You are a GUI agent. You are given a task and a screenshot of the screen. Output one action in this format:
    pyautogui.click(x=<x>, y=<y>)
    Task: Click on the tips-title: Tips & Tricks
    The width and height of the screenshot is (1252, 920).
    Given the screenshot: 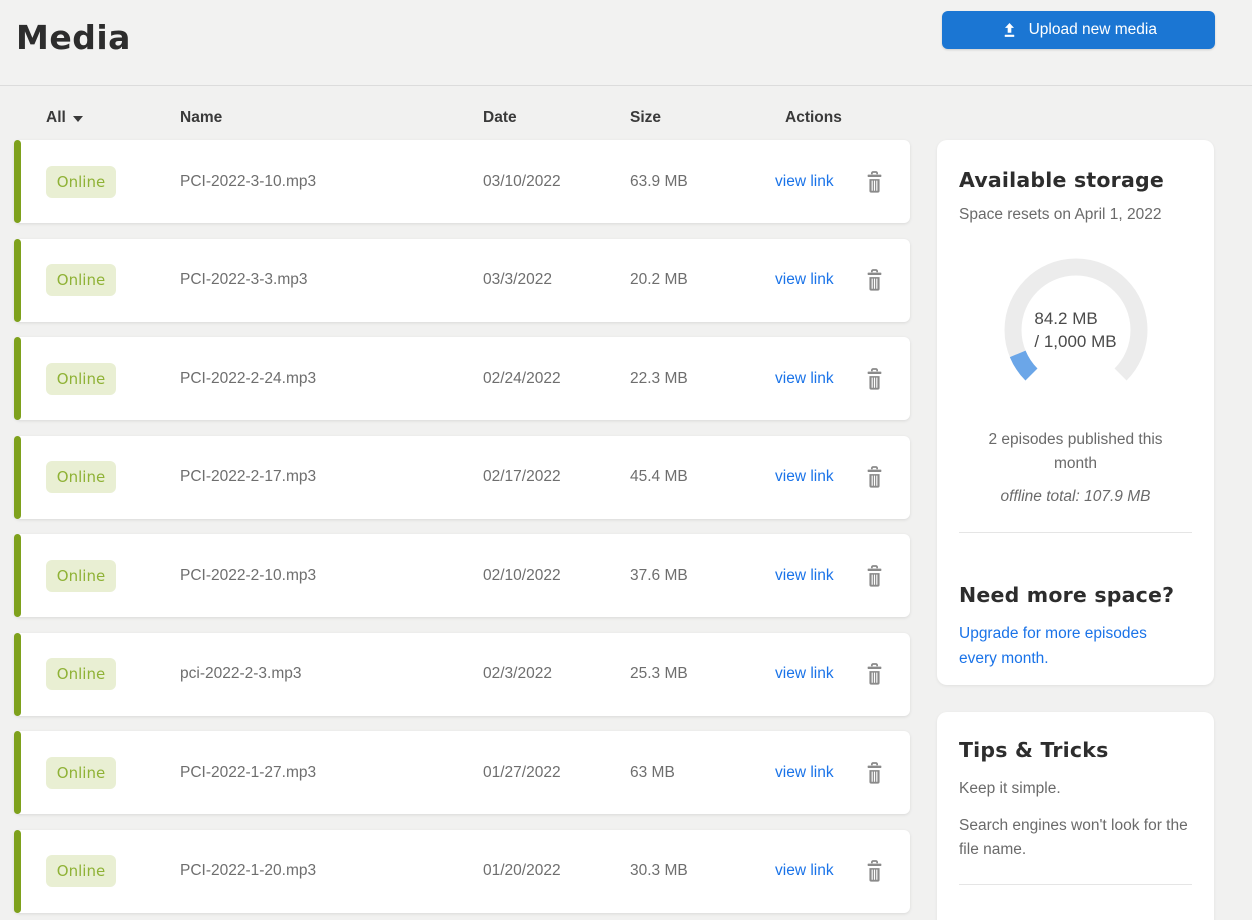 What is the action you would take?
    pyautogui.click(x=1034, y=750)
    